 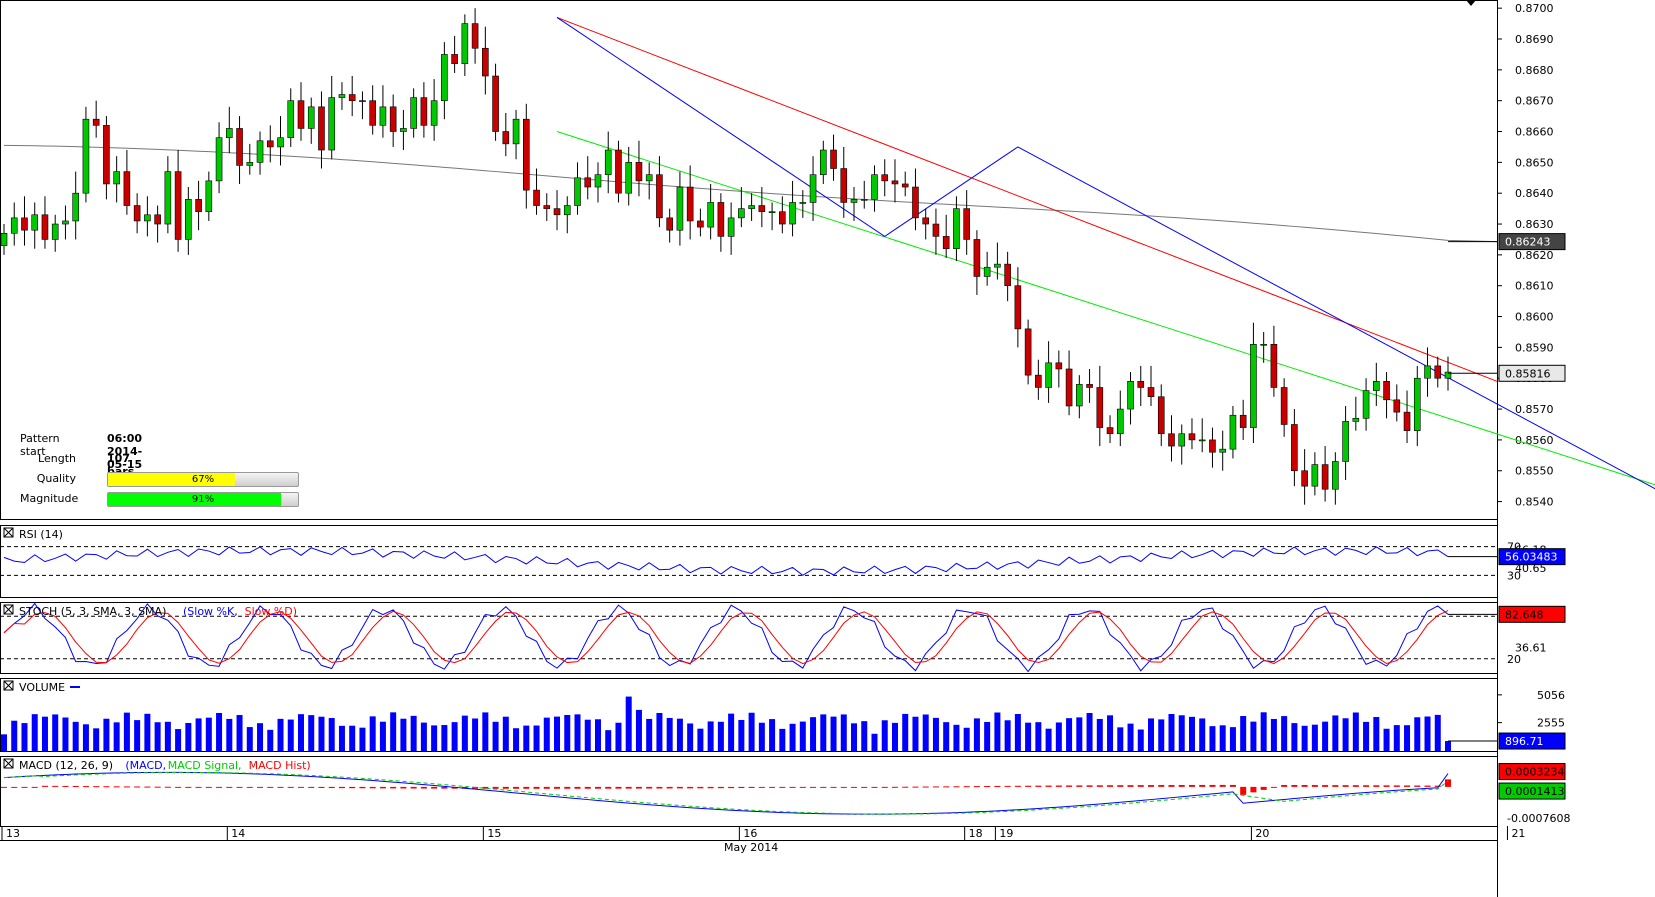 I want to click on rsi-current-tag-bg, so click(x=1532, y=557).